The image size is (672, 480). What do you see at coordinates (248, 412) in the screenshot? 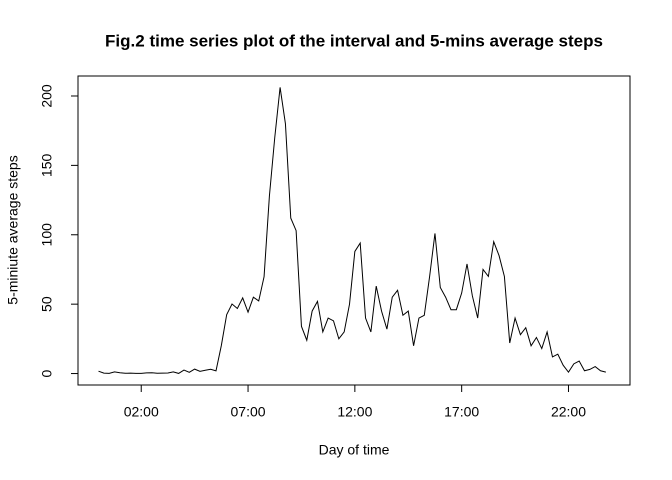
I see `x-tick-label: 07:00` at bounding box center [248, 412].